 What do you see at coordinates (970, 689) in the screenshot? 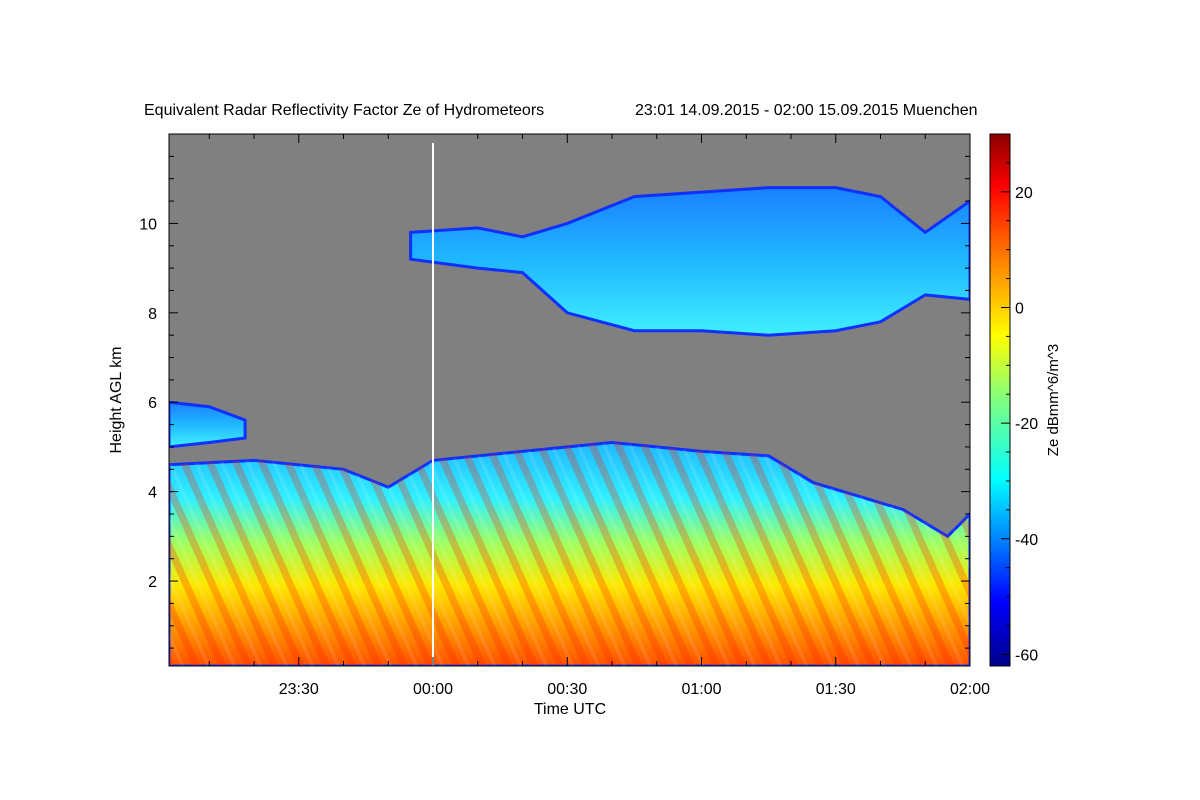
I see `x-tick-label: 02:00` at bounding box center [970, 689].